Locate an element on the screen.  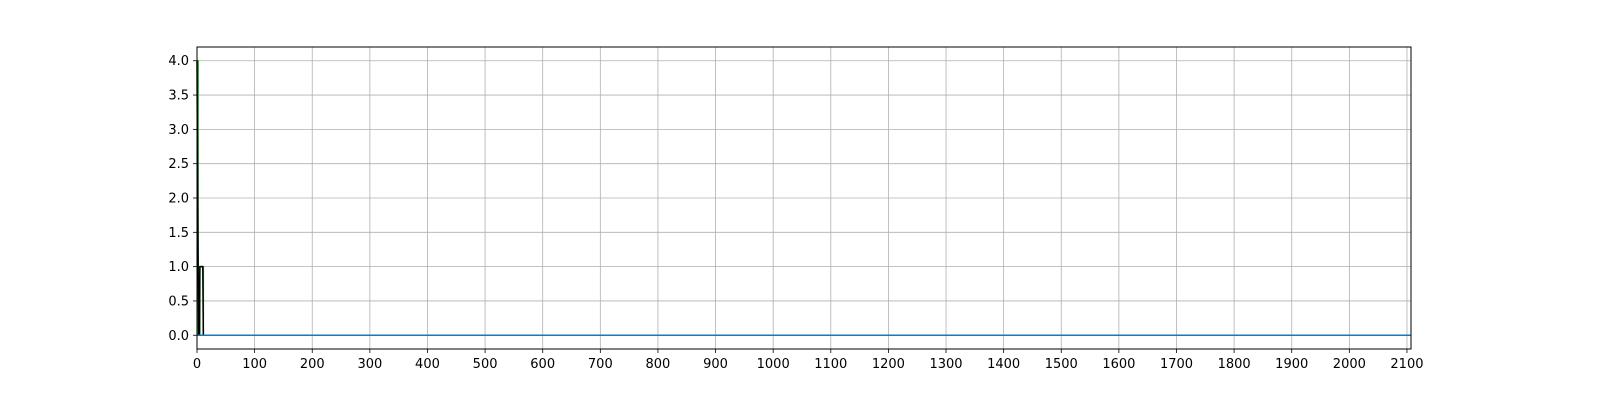
x-tick-label: 1400 is located at coordinates (1003, 364).